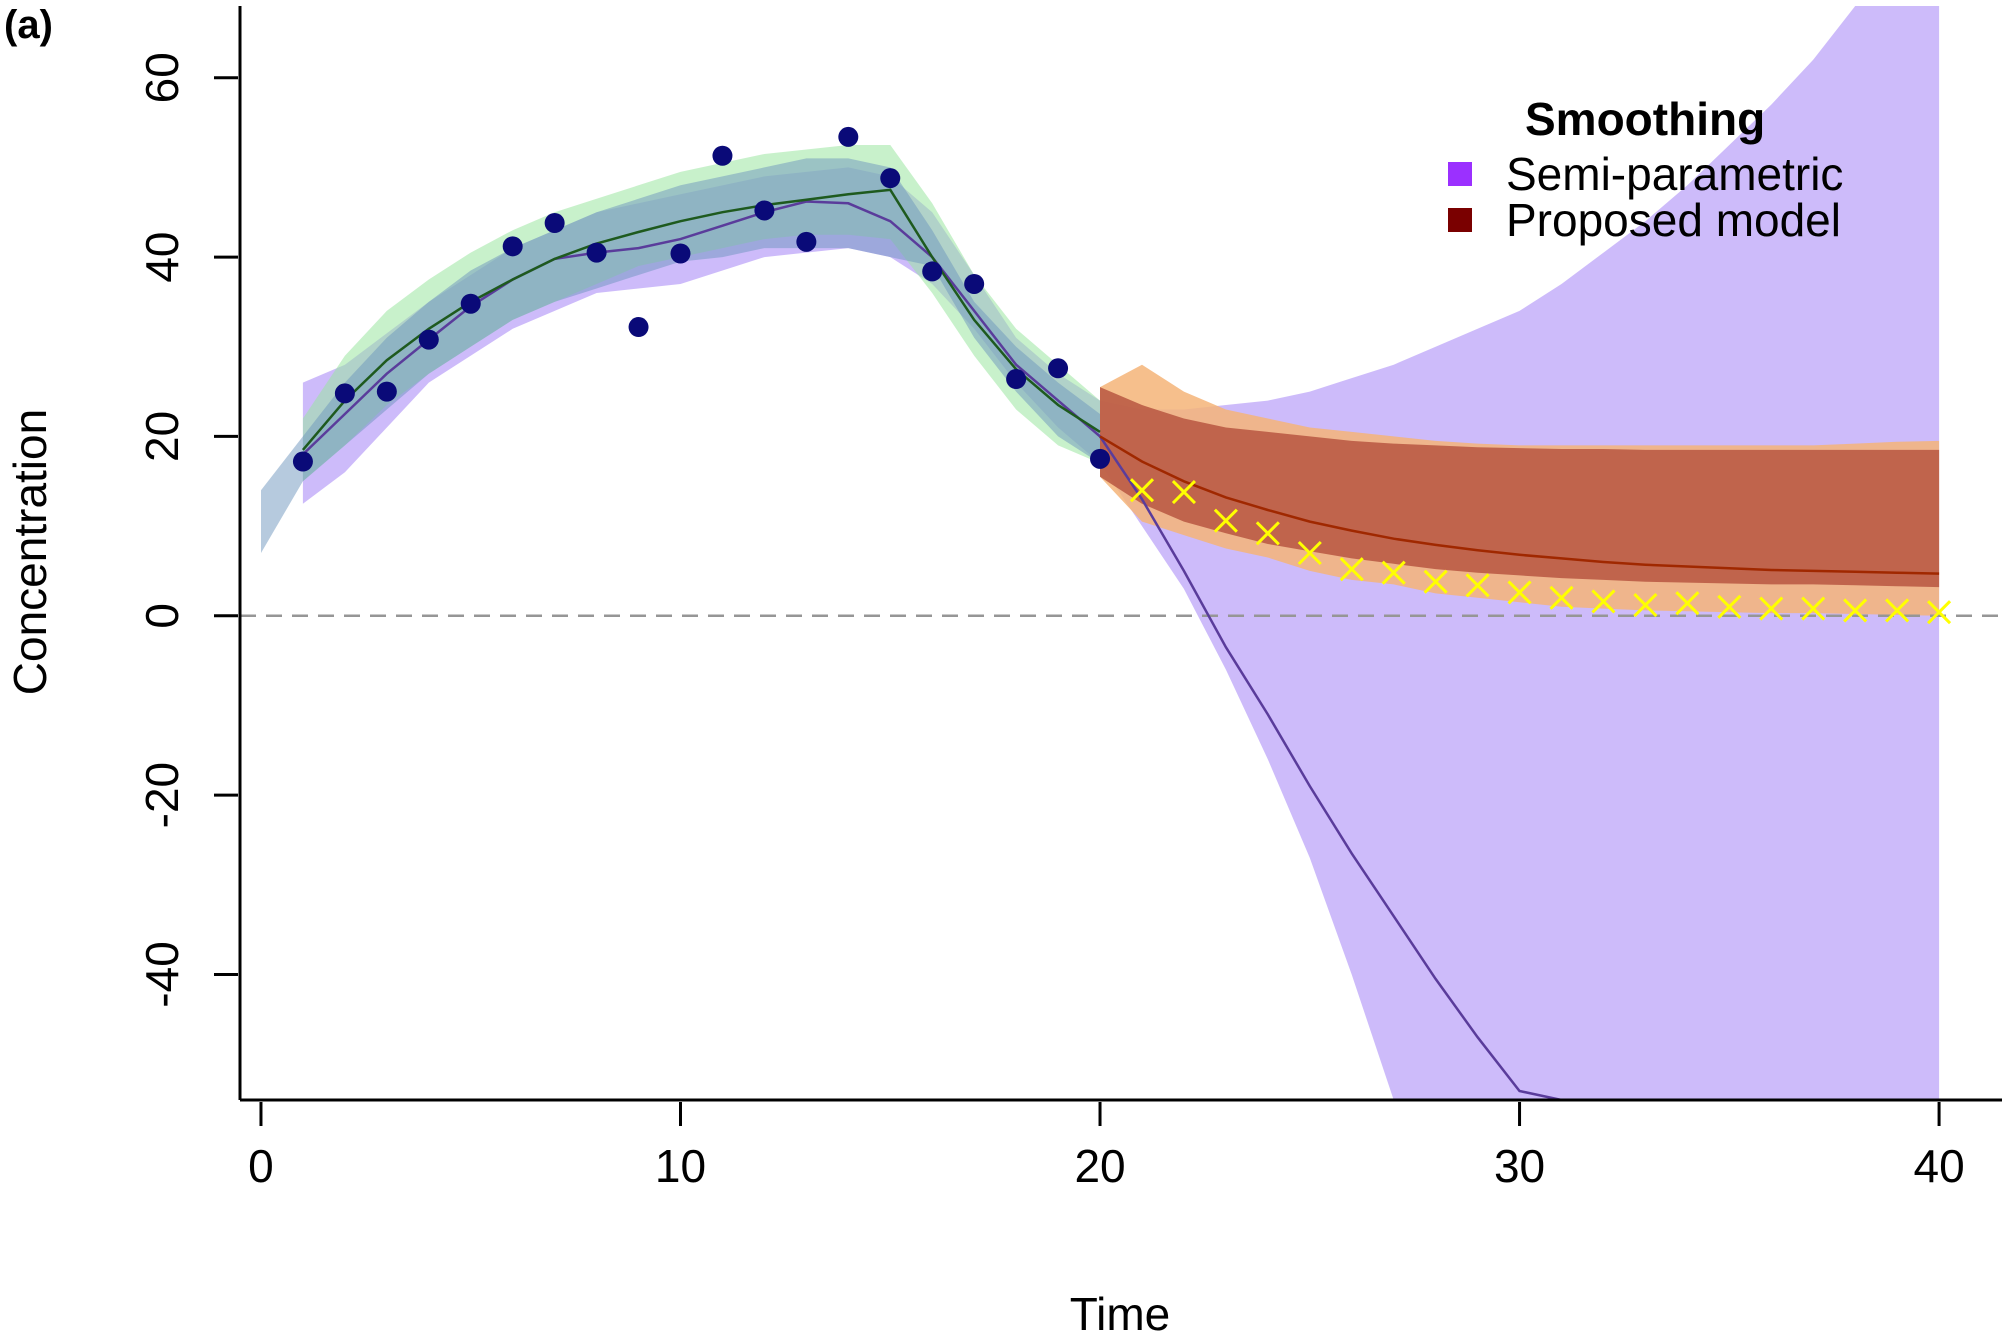 Image resolution: width=2010 pixels, height=1341 pixels. What do you see at coordinates (1938, 1166) in the screenshot?
I see `x-tick-label: 40` at bounding box center [1938, 1166].